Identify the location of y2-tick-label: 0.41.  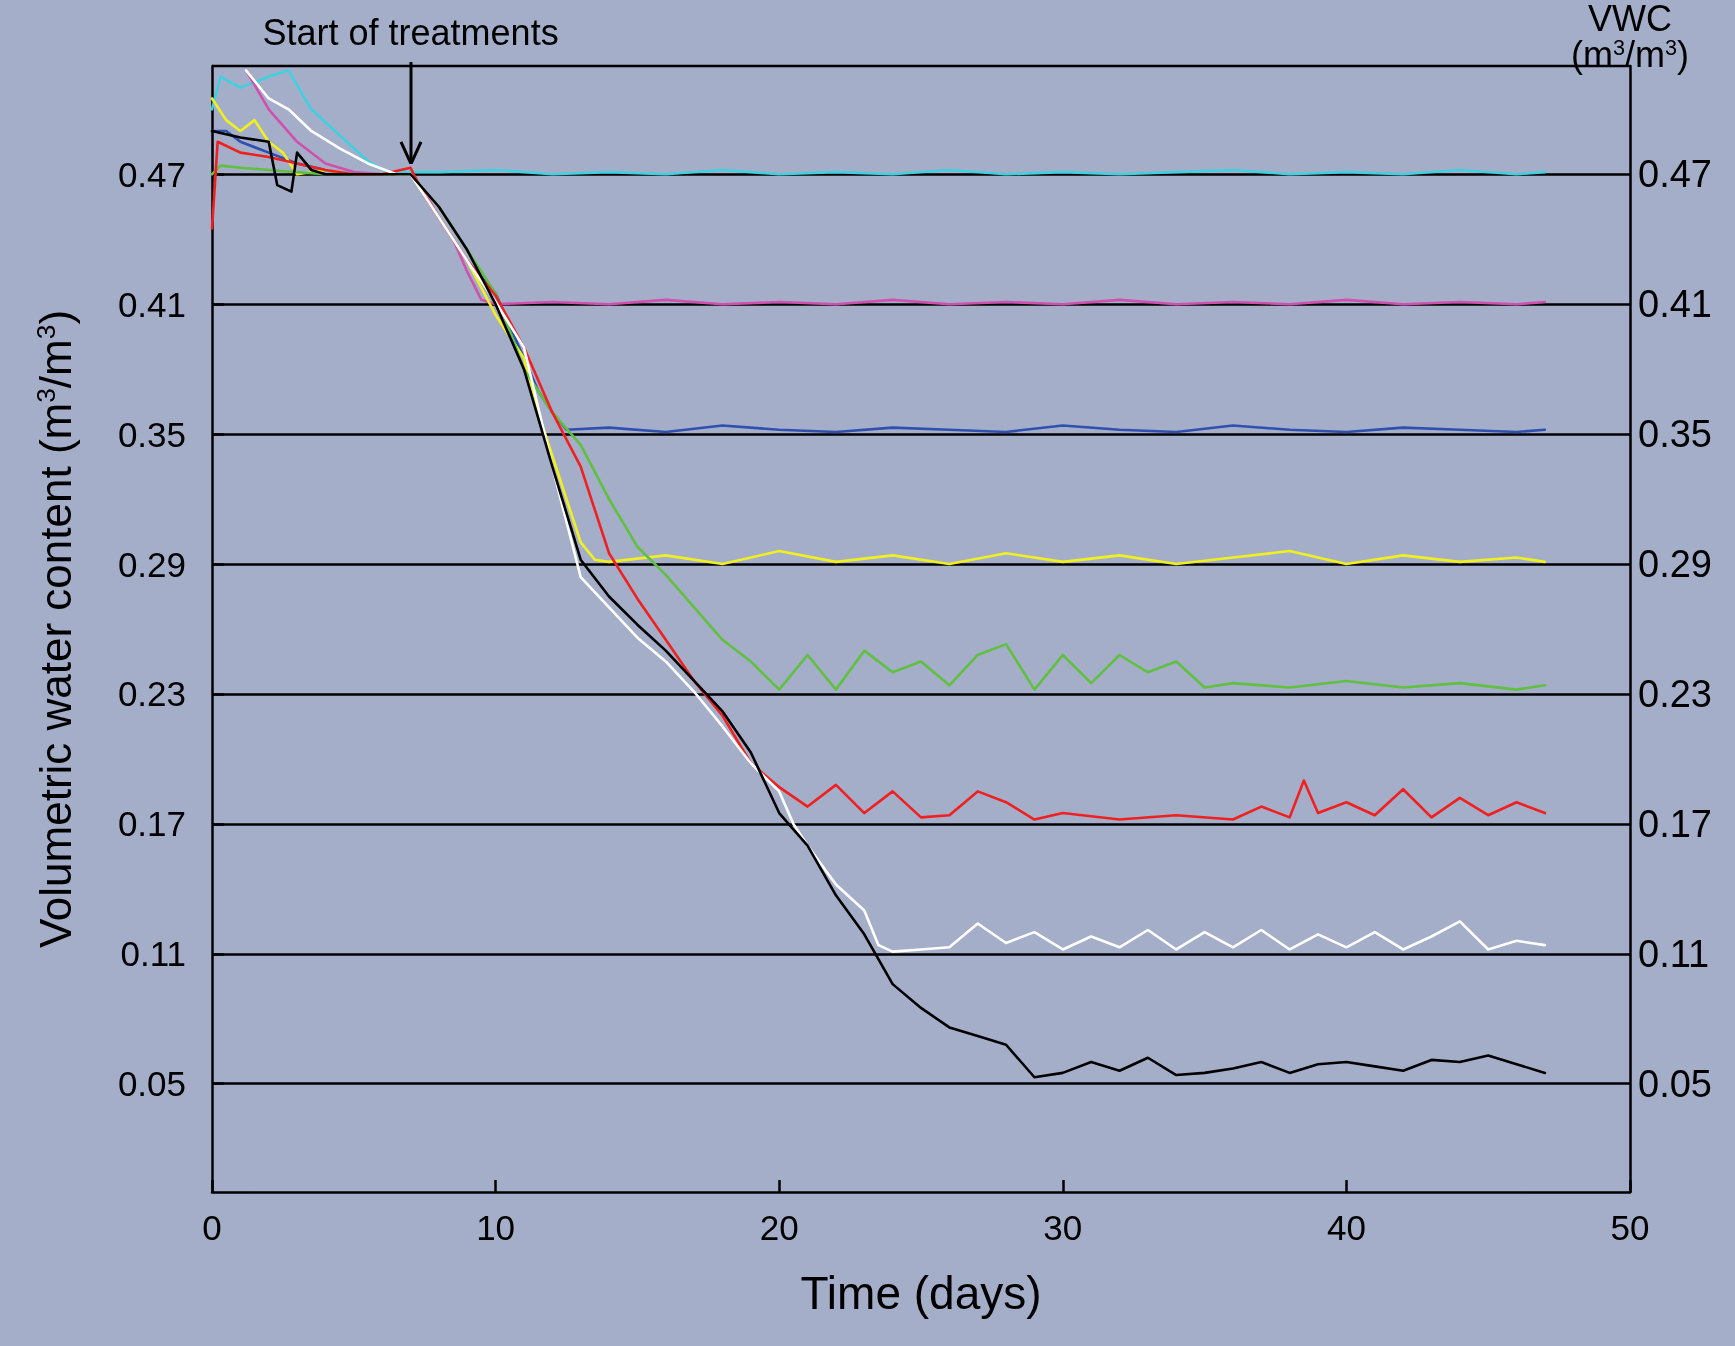
(1675, 304).